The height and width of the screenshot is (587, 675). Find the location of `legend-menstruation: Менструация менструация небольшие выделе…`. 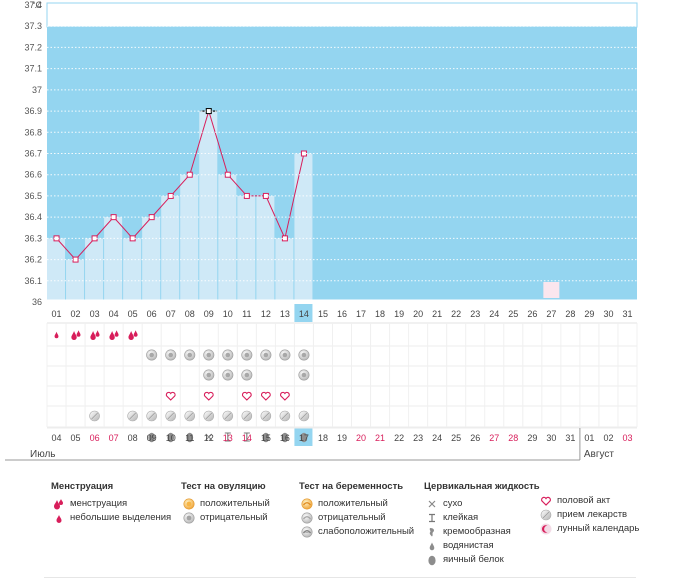

legend-menstruation: Менструация менструация небольшие выделе… is located at coordinates (111, 503).